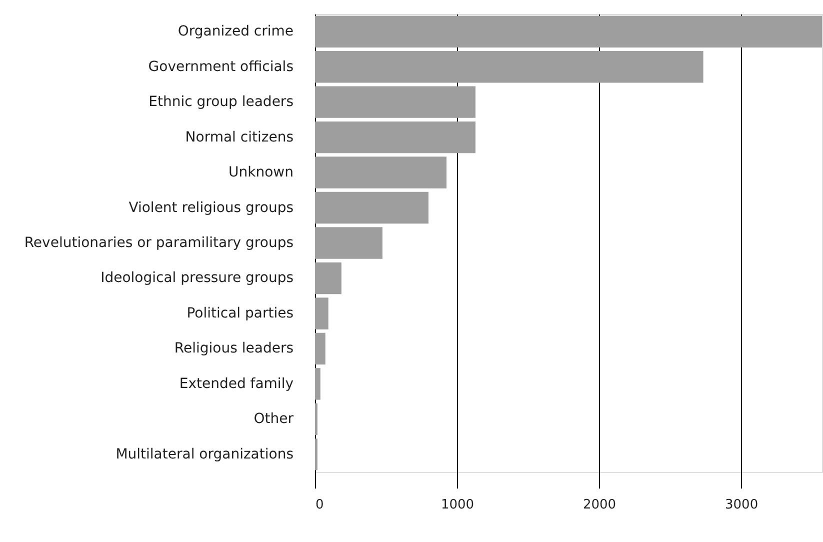 This screenshot has height=542, width=823. Describe the element at coordinates (274, 419) in the screenshot. I see `y-tick-label: Other` at that location.